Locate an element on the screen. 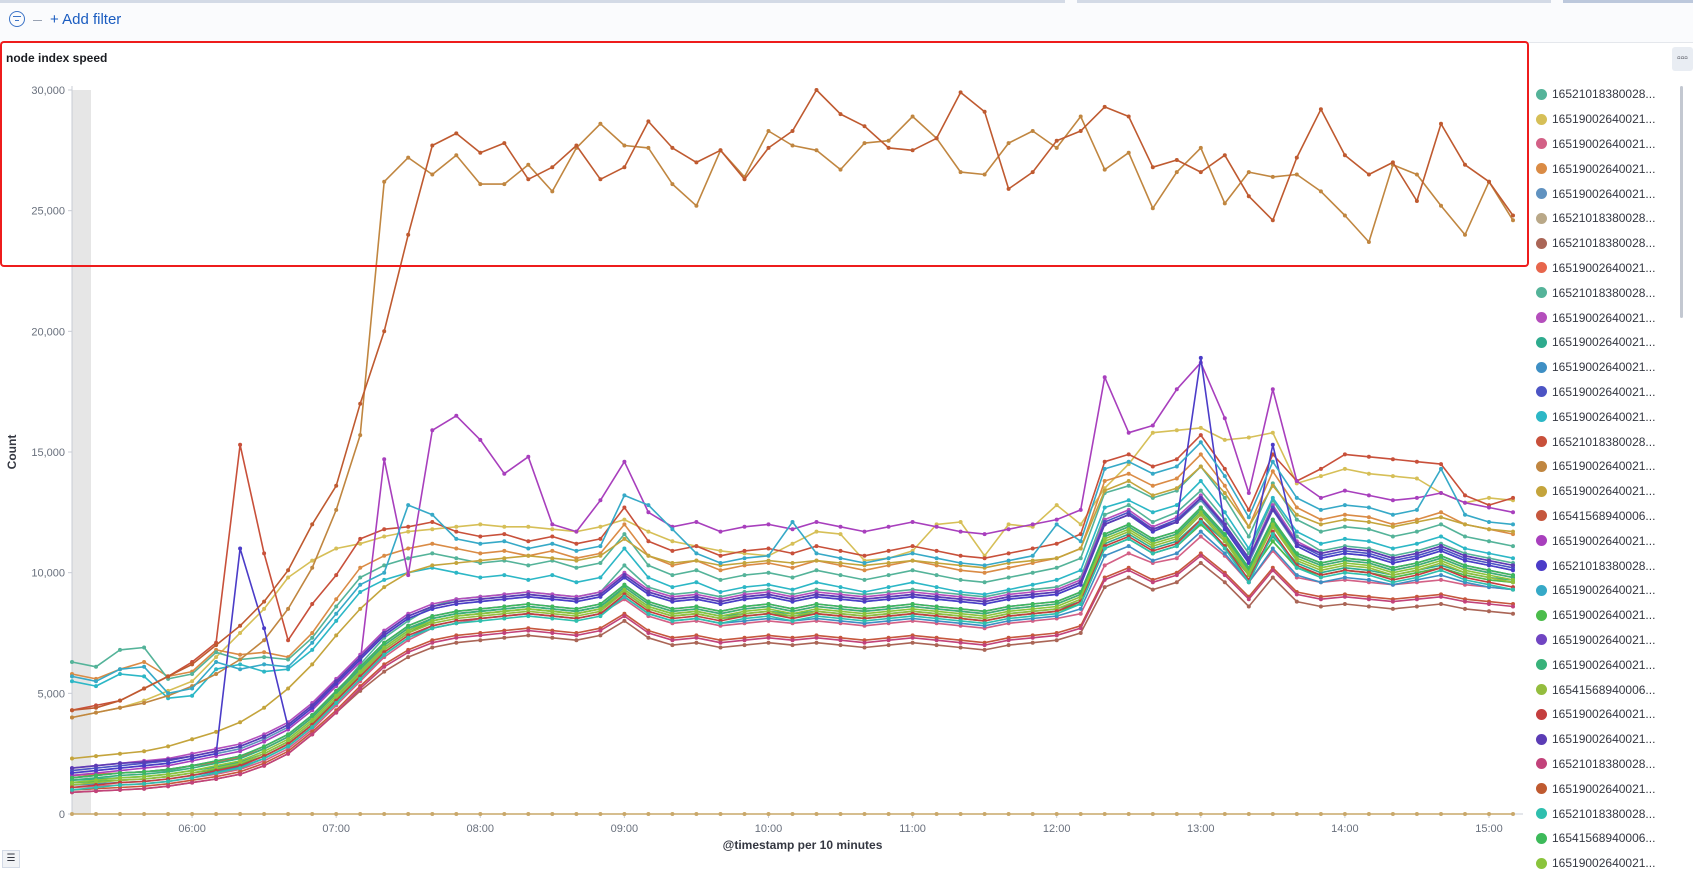 The height and width of the screenshot is (876, 1693). add-filter-button: + Add filter is located at coordinates (86, 19).